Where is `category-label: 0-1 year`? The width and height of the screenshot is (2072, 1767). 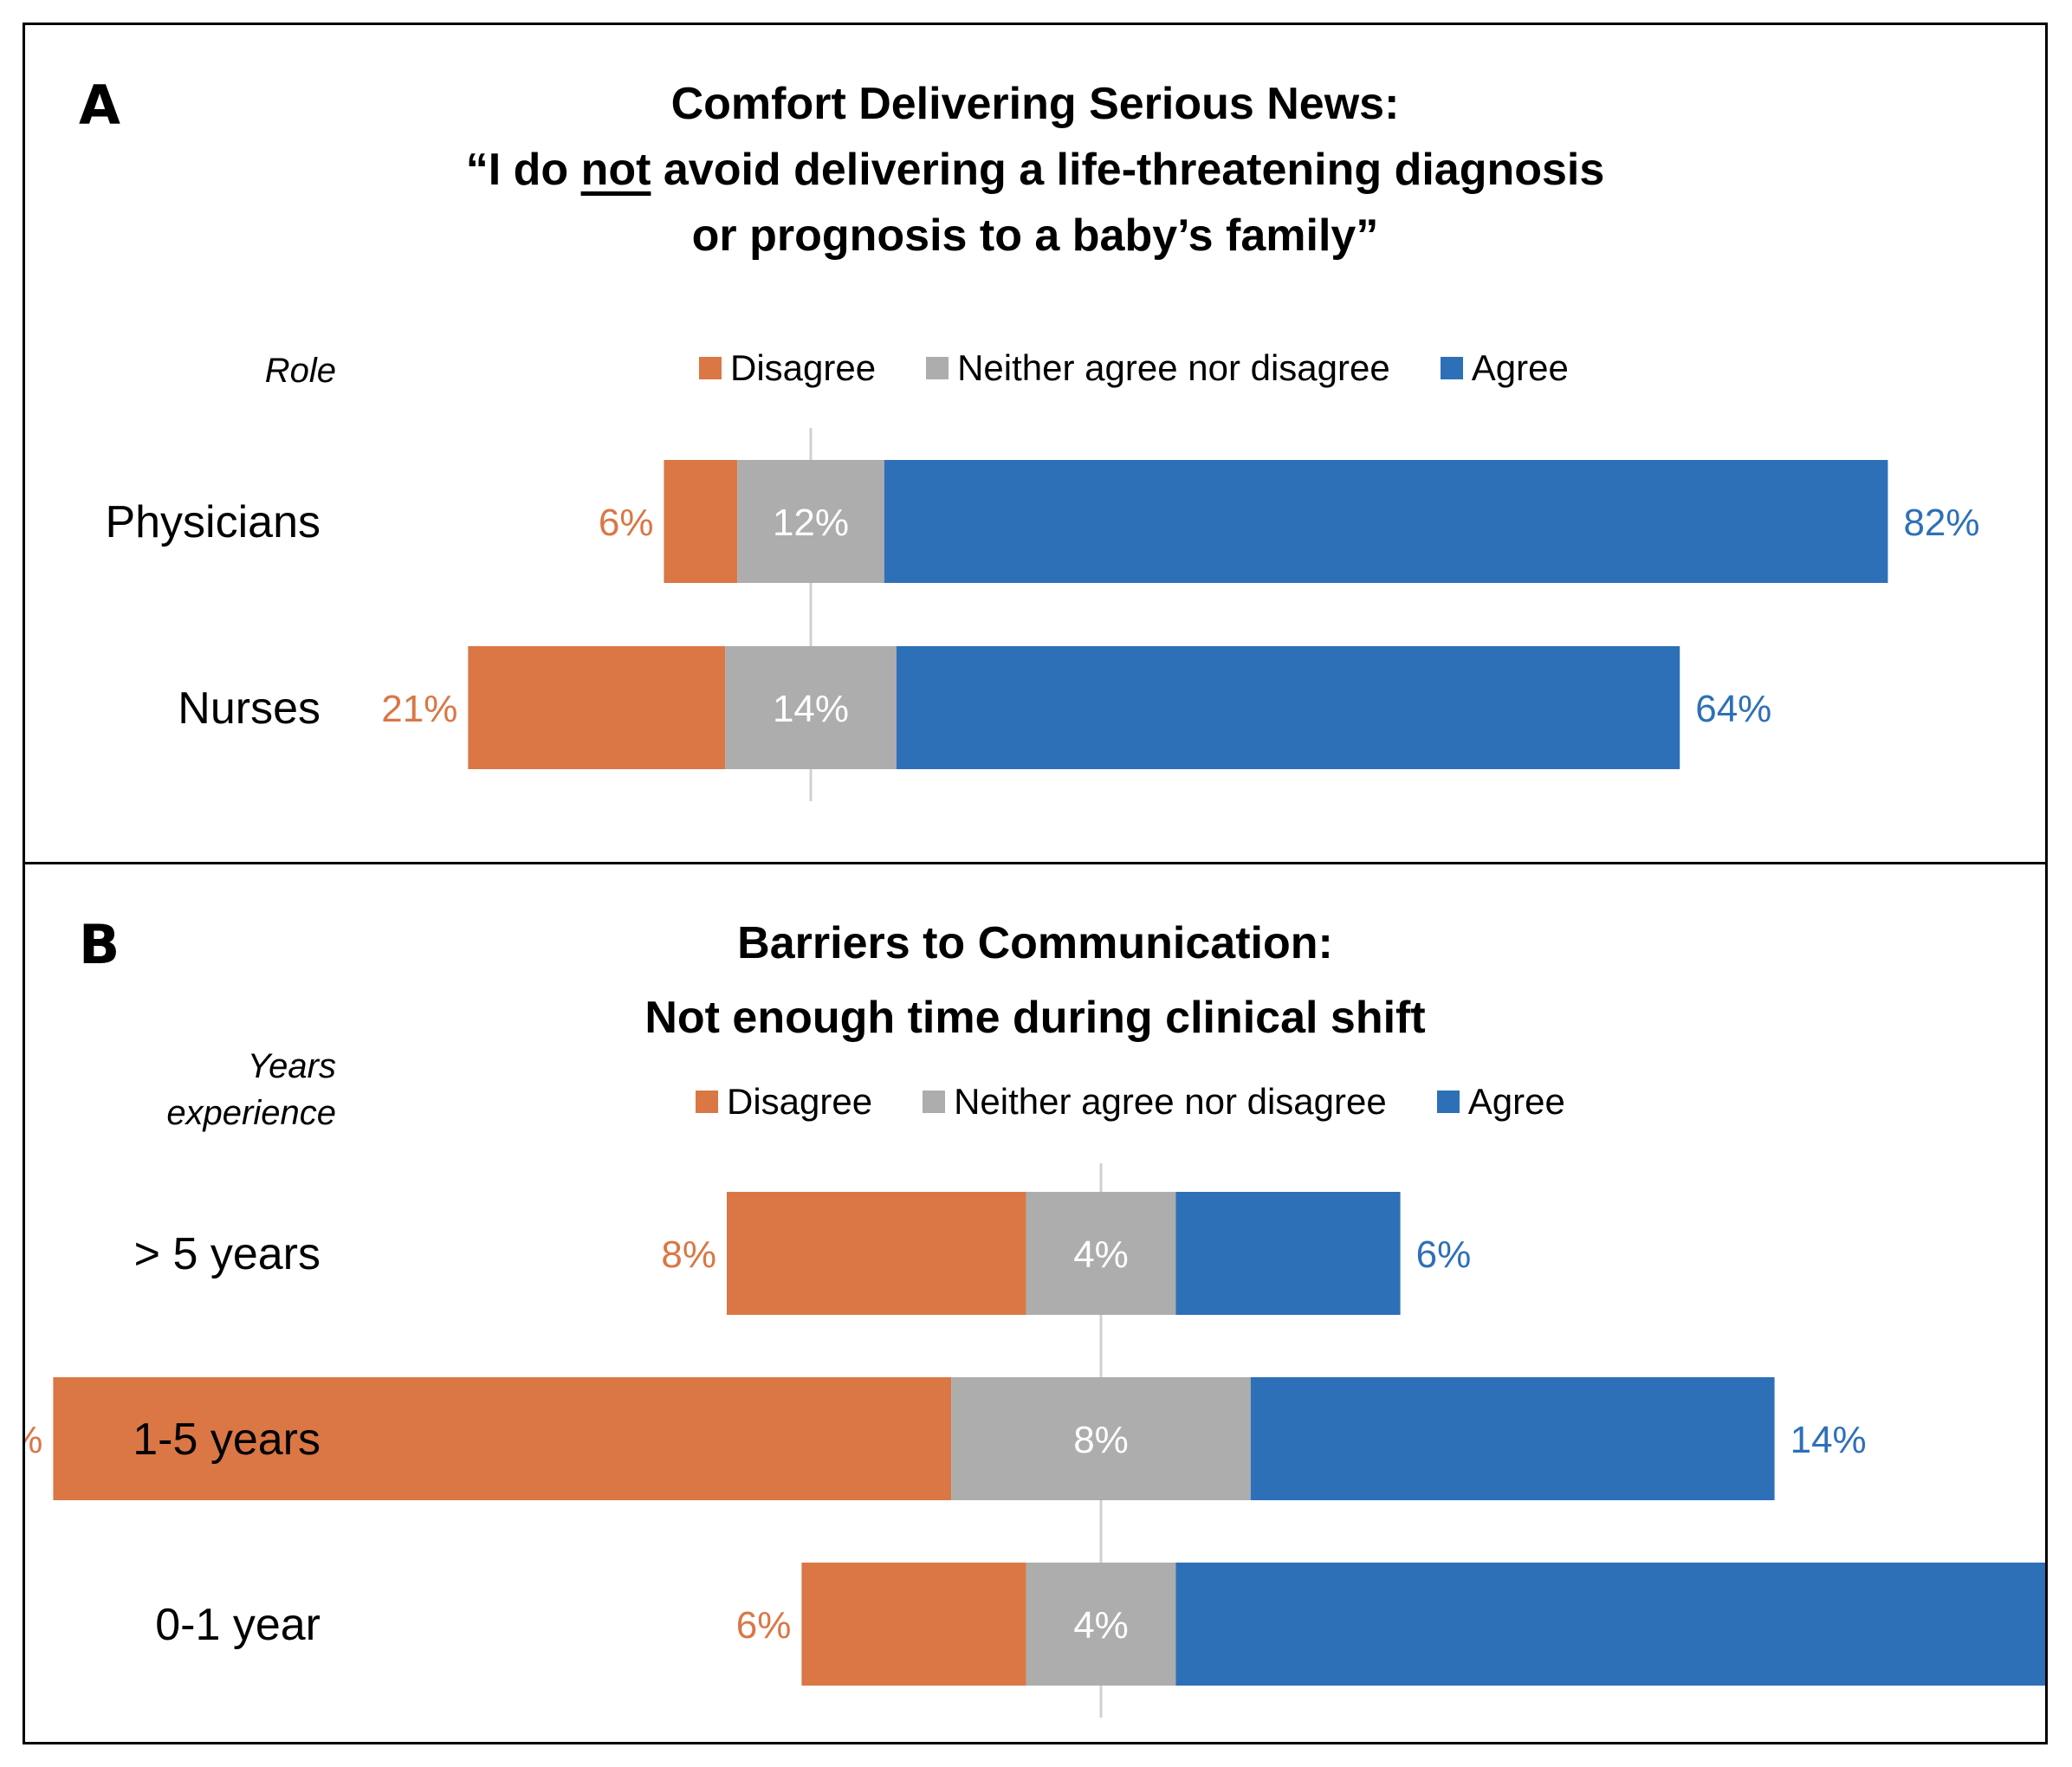 category-label: 0-1 year is located at coordinates (238, 1625).